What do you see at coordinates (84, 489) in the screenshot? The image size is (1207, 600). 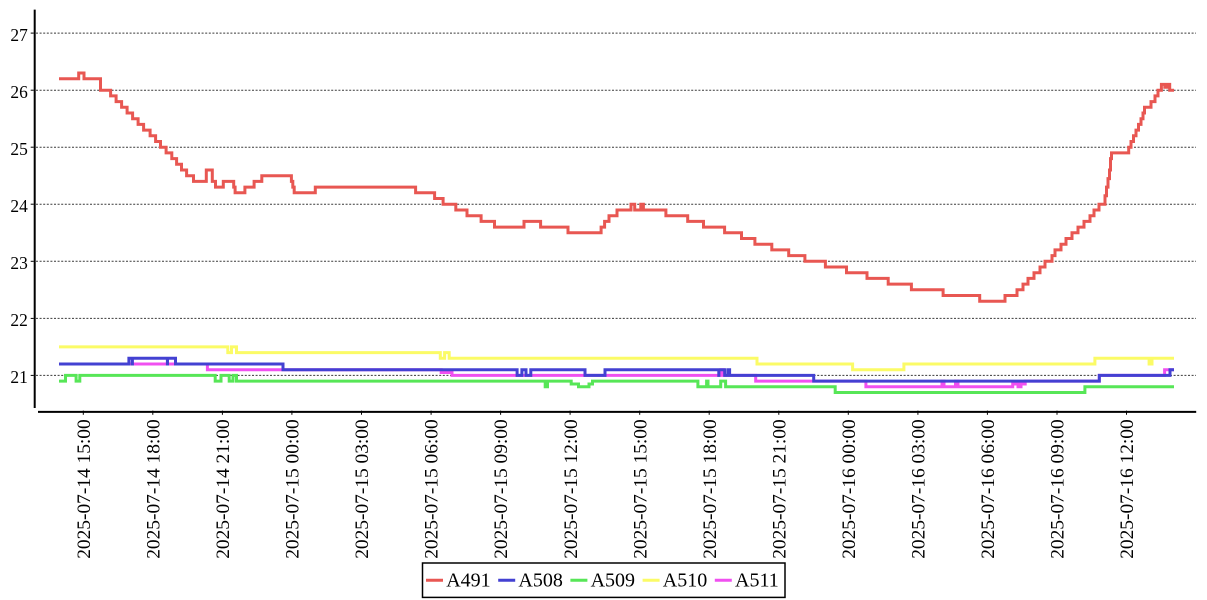 I see `svg-text: 2025-07-14 15:00` at bounding box center [84, 489].